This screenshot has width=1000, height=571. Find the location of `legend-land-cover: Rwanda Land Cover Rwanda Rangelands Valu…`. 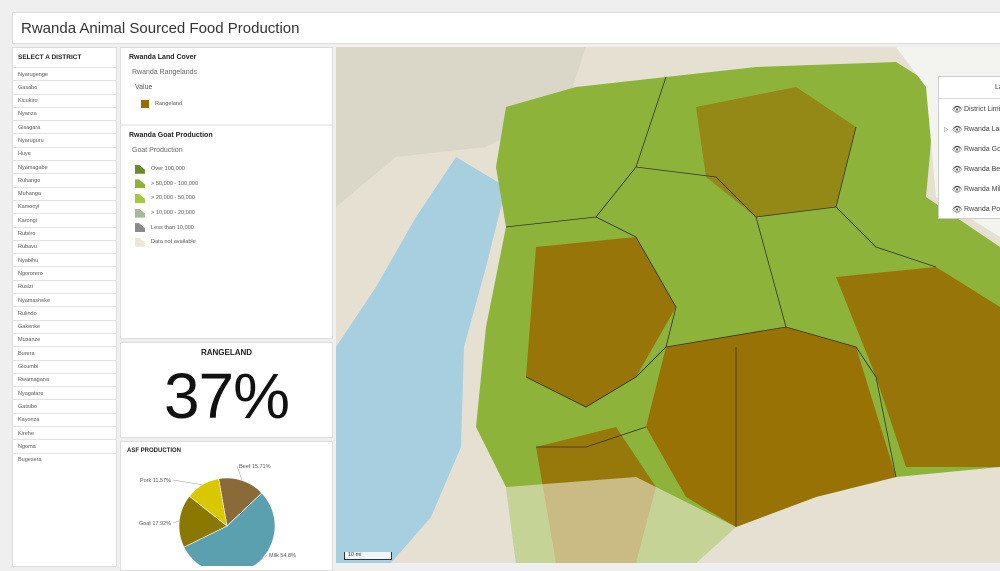

legend-land-cover: Rwanda Land Cover Rwanda Rangelands Valu… is located at coordinates (226, 87).